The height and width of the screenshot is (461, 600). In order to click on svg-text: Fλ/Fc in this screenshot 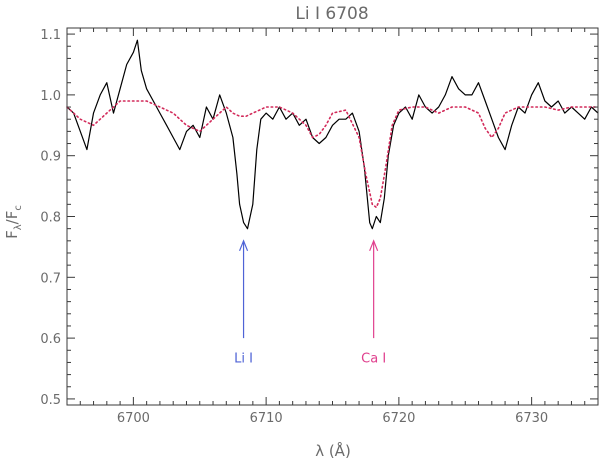, I will do `click(13, 222)`.